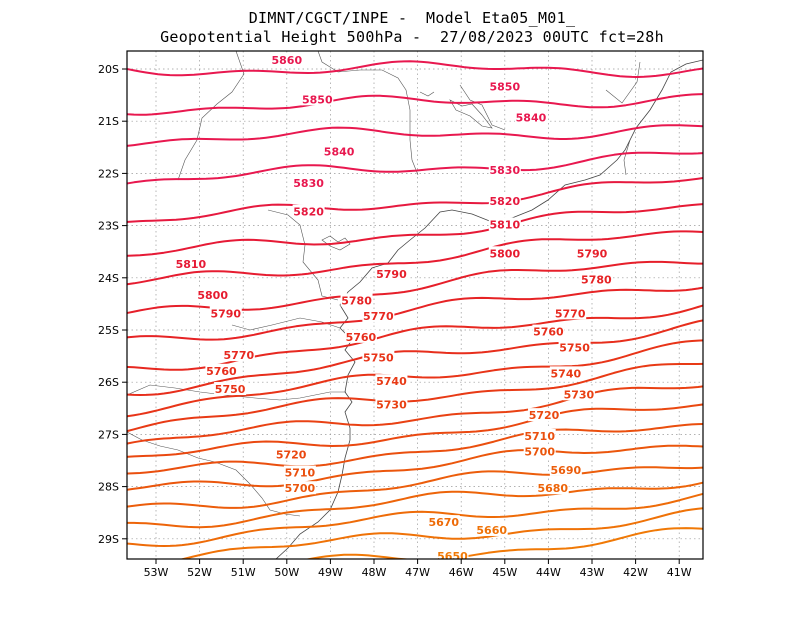  What do you see at coordinates (339, 152) in the screenshot?
I see `contour-label: 5840` at bounding box center [339, 152].